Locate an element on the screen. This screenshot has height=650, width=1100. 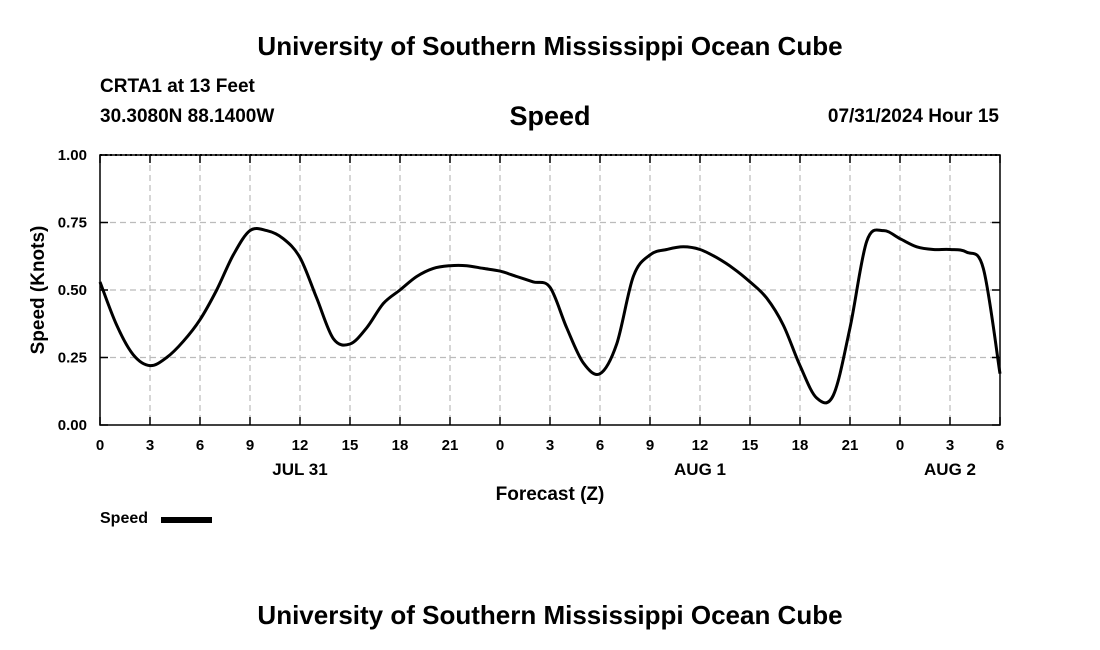
timestamp-label: 07/31/2024 Hour 15 is located at coordinates (913, 116).